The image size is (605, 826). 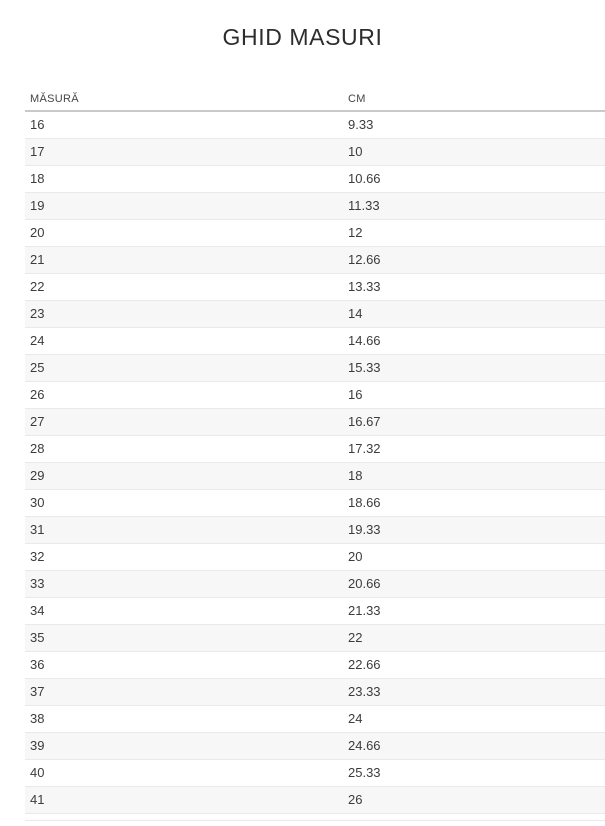 What do you see at coordinates (37, 664) in the screenshot?
I see `size-cell: 36` at bounding box center [37, 664].